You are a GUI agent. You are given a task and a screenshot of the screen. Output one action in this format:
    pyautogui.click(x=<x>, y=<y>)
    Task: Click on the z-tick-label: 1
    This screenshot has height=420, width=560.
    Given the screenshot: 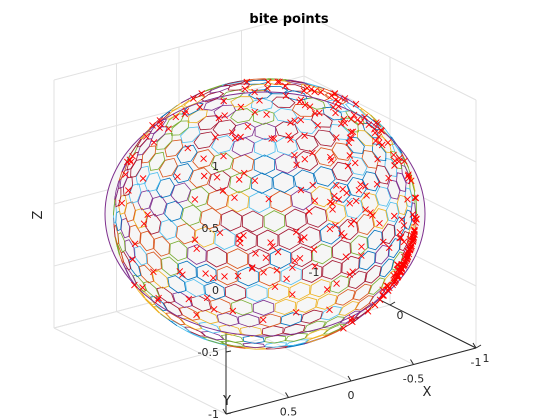 What is the action you would take?
    pyautogui.click(x=215, y=166)
    